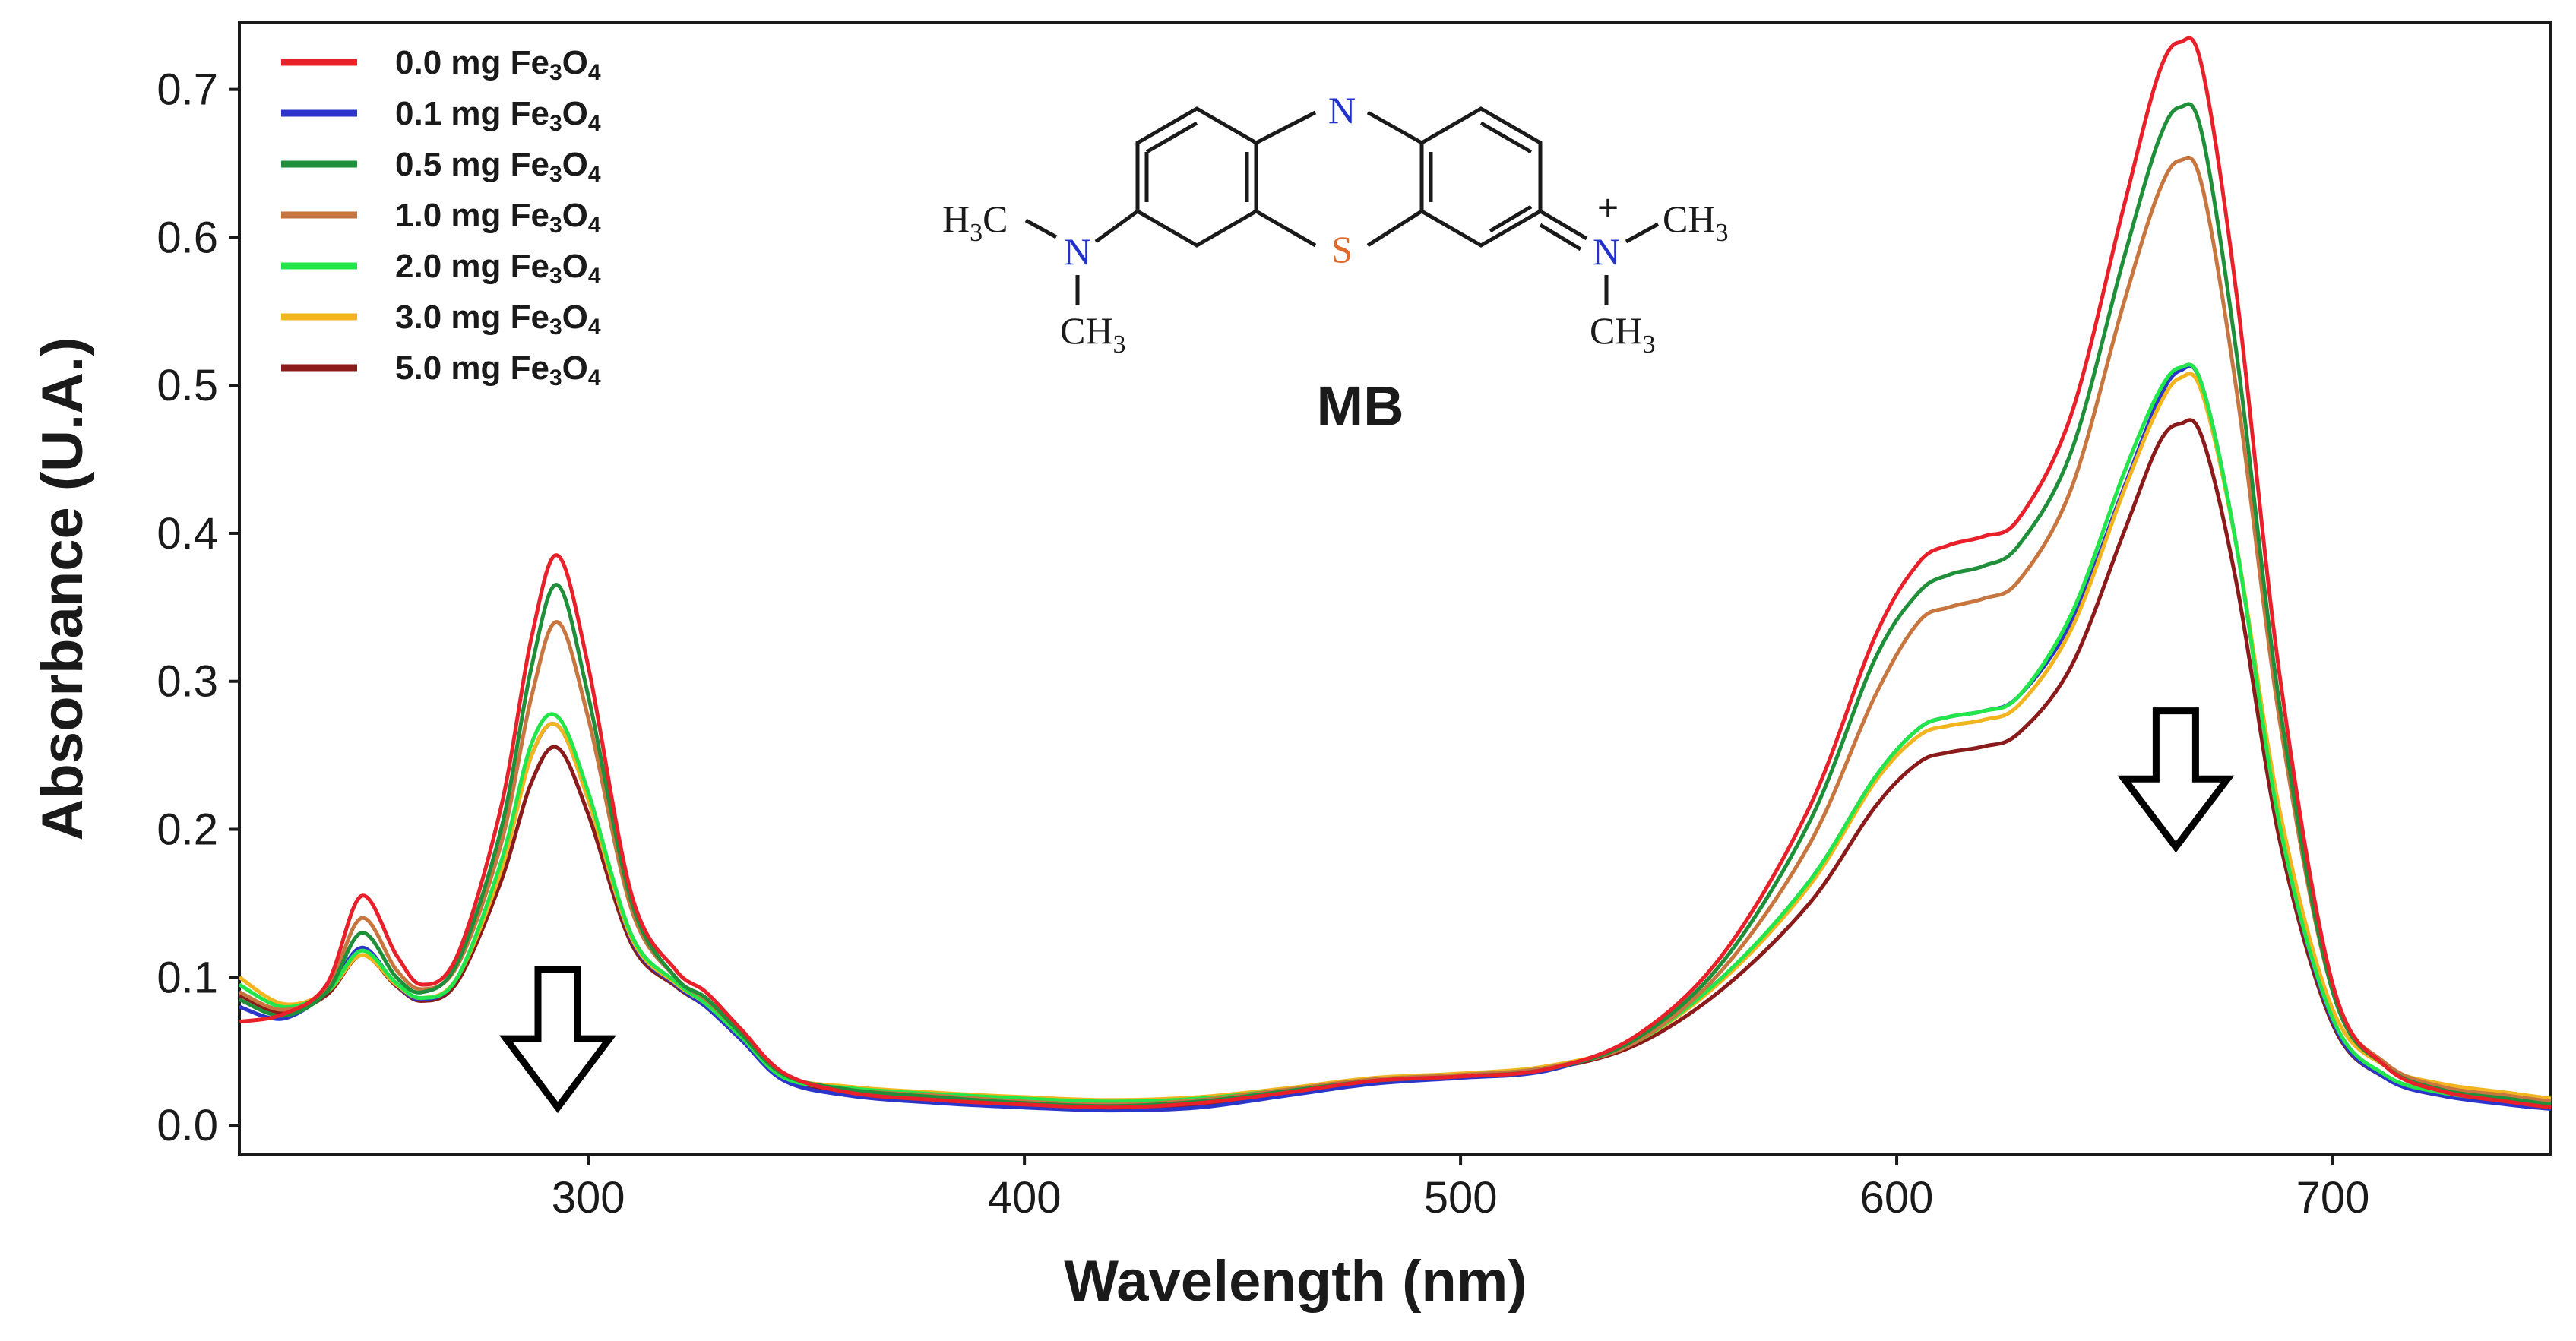 The width and height of the screenshot is (2576, 1341). I want to click on right-charge-label: +, so click(1608, 207).